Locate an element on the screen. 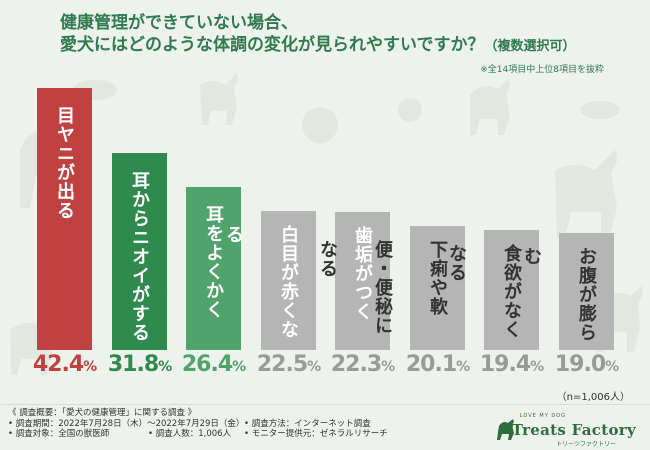 The height and width of the screenshot is (450, 650). value-label-6: 20.1% is located at coordinates (438, 364).